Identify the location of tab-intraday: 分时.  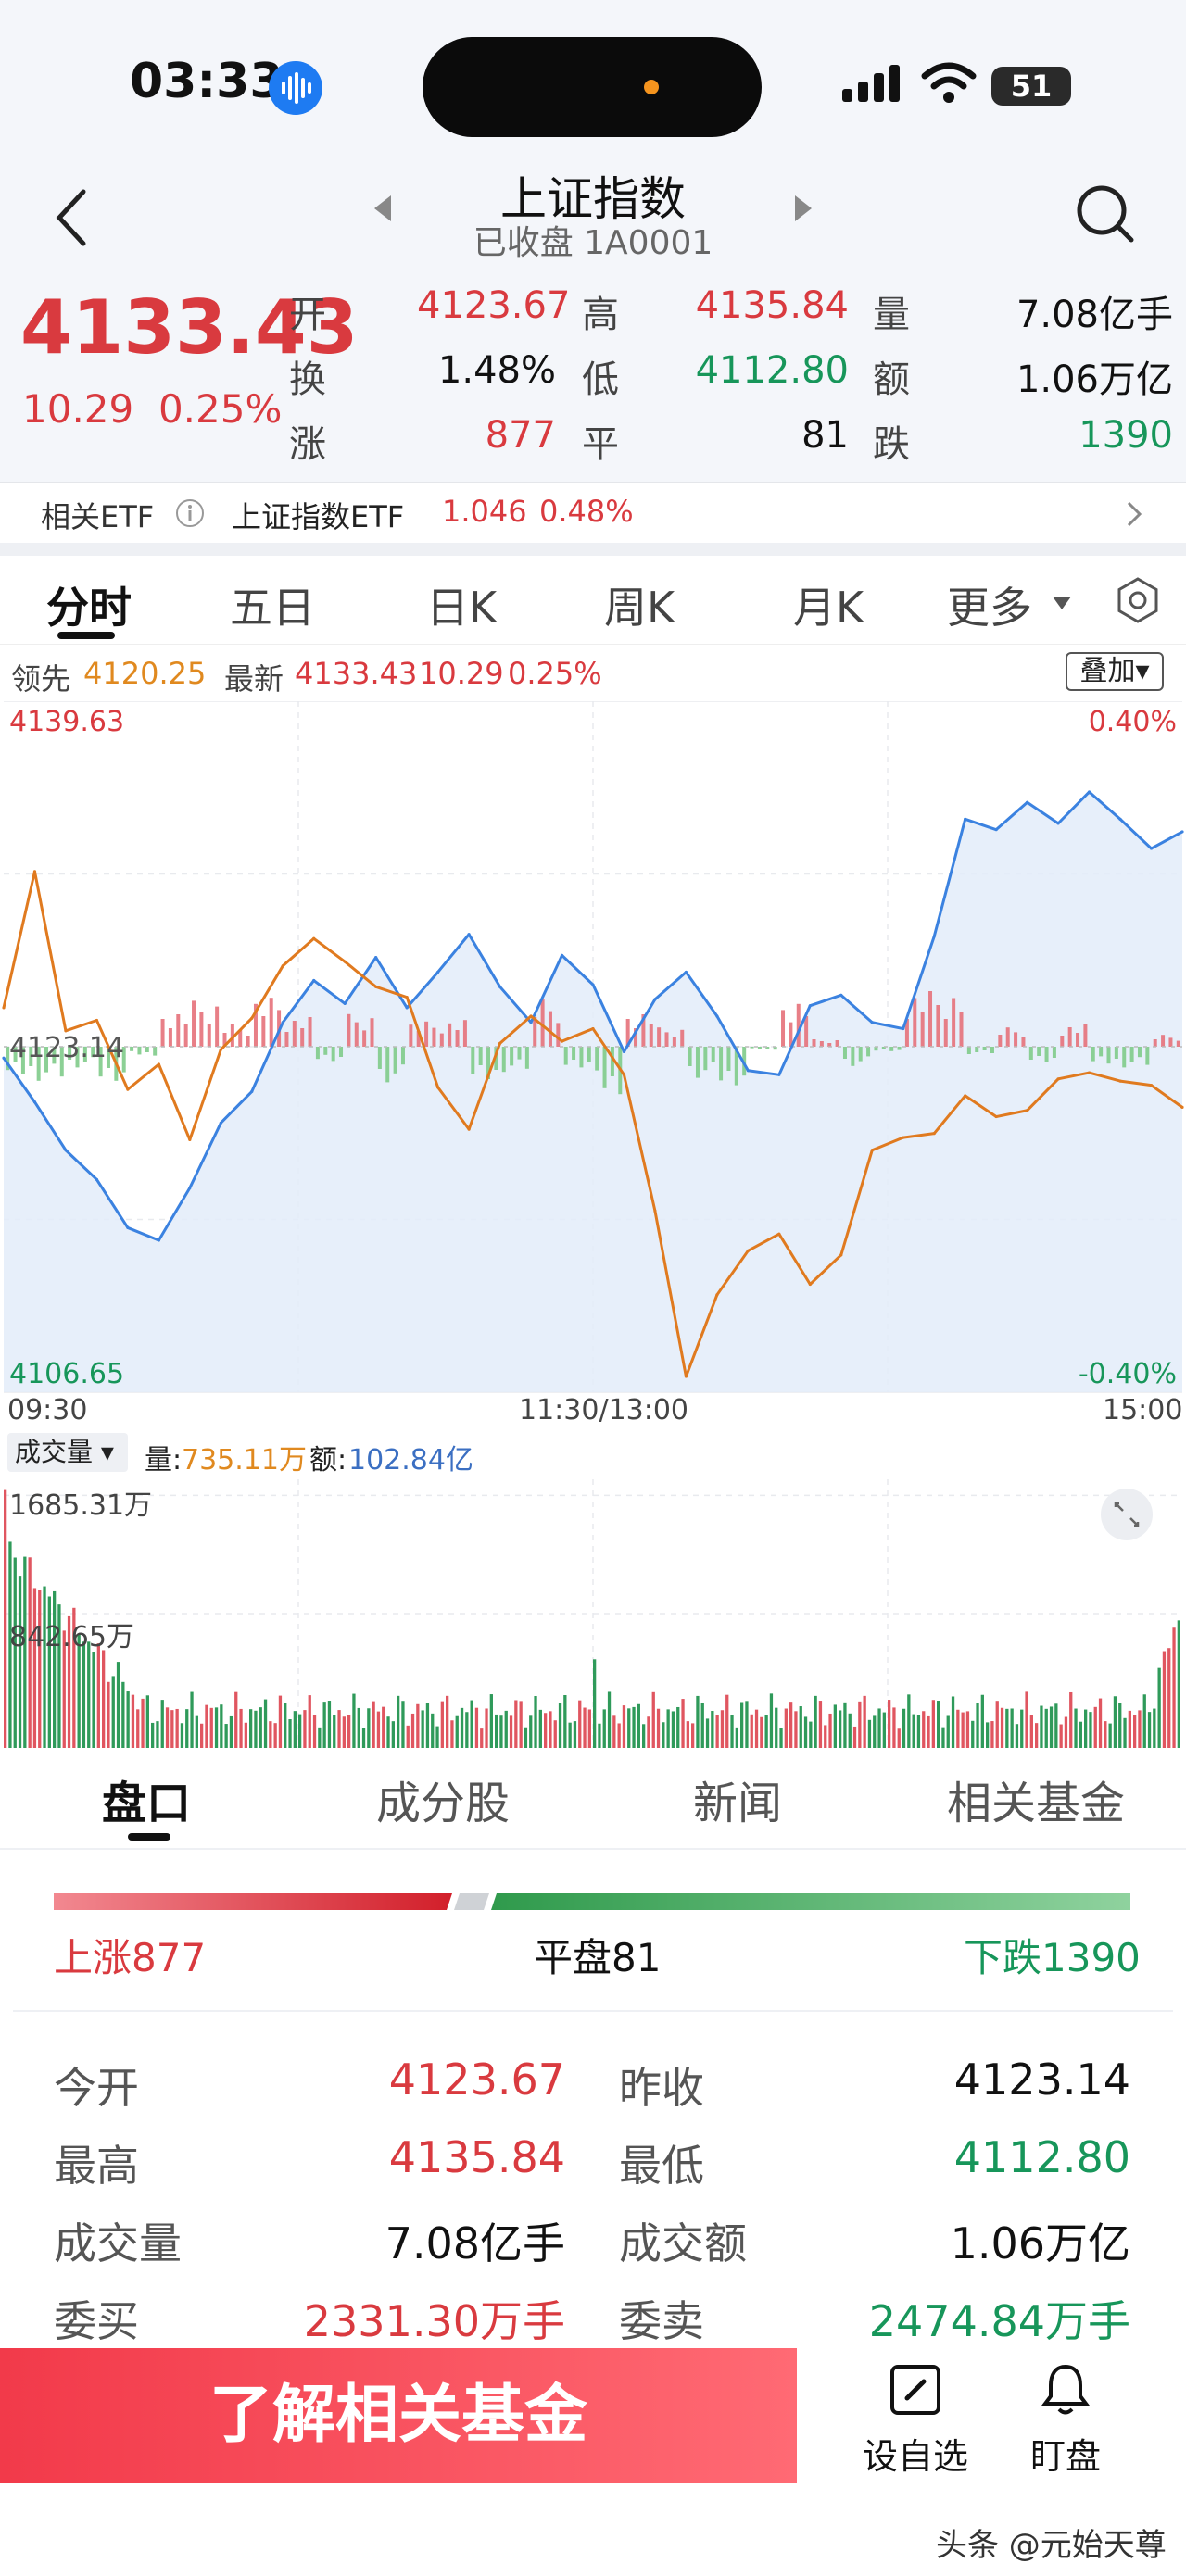
(89, 608).